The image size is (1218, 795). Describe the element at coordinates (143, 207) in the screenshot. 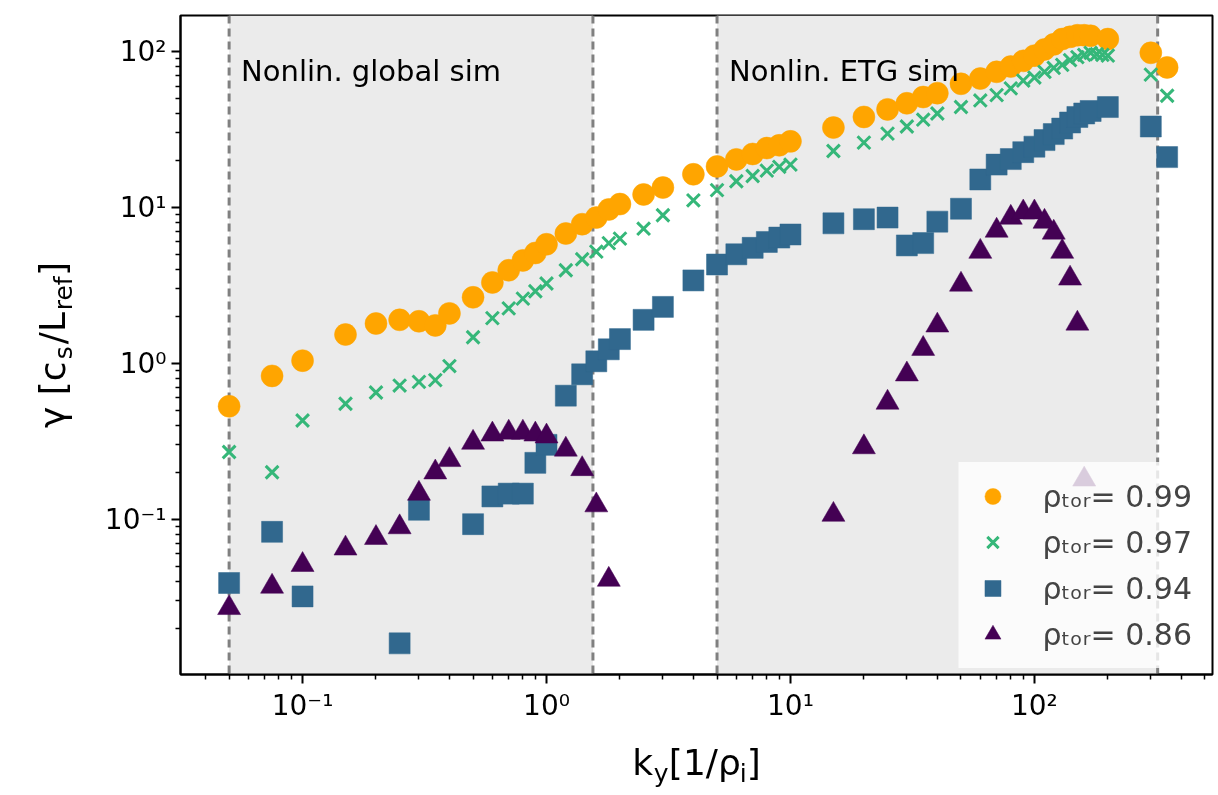

I see `y-tick-label: 10¹` at that location.